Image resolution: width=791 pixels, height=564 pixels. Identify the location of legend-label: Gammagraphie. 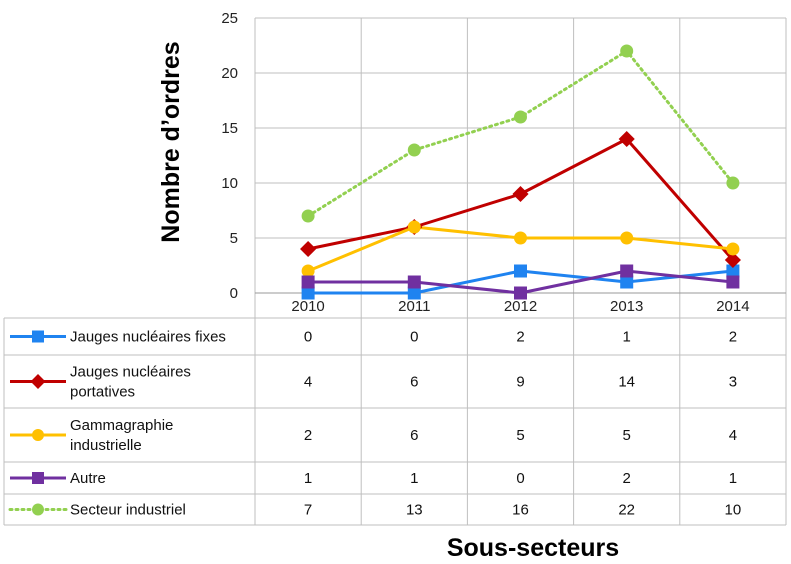
(121, 425).